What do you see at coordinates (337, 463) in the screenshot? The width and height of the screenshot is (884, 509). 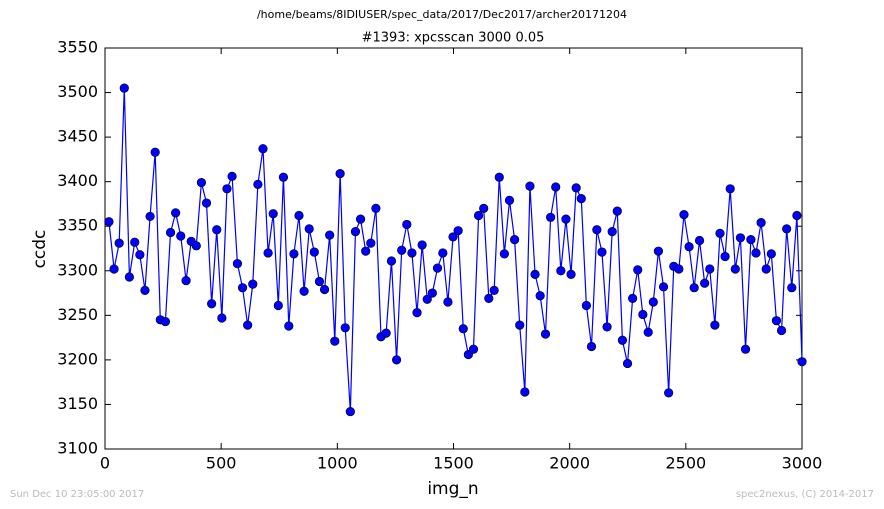 I see `x-tick-label: 1000` at bounding box center [337, 463].